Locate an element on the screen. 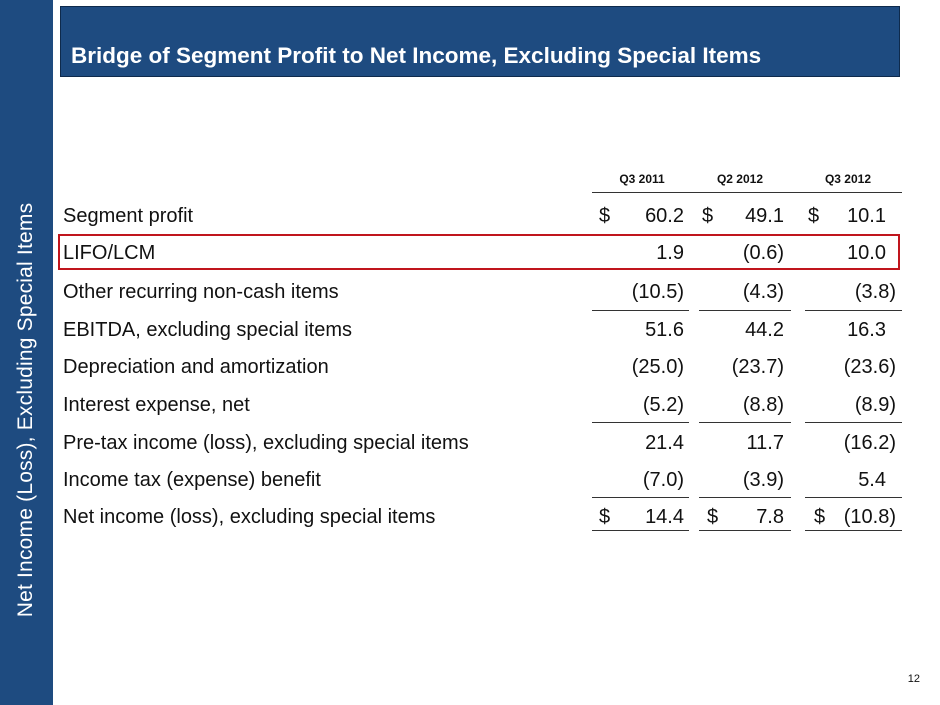  value-q3-2012: 5.4 is located at coordinates (872, 480).